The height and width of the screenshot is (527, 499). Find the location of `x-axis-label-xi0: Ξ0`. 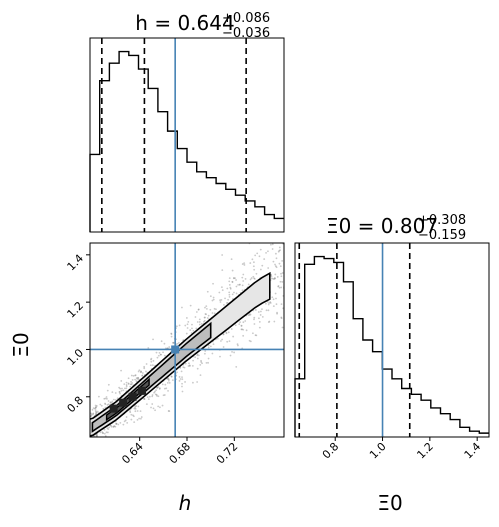

x-axis-label-xi0: Ξ0 is located at coordinates (389, 503).